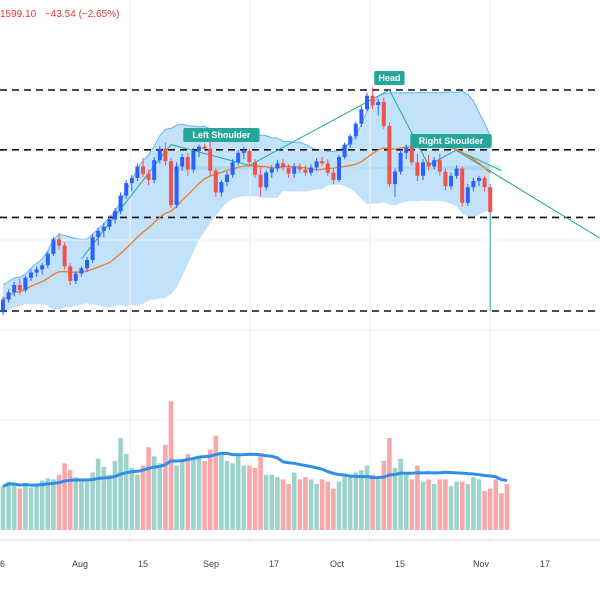 The width and height of the screenshot is (600, 600). I want to click on x-tick-label: 17, so click(274, 564).